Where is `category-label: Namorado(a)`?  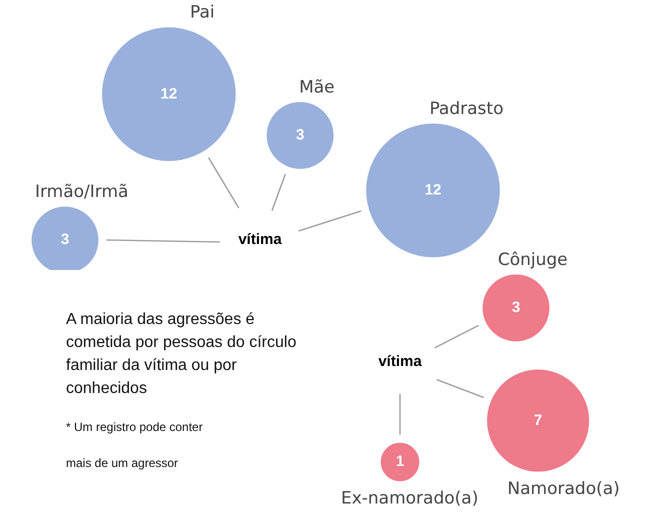
category-label: Namorado(a) is located at coordinates (563, 489).